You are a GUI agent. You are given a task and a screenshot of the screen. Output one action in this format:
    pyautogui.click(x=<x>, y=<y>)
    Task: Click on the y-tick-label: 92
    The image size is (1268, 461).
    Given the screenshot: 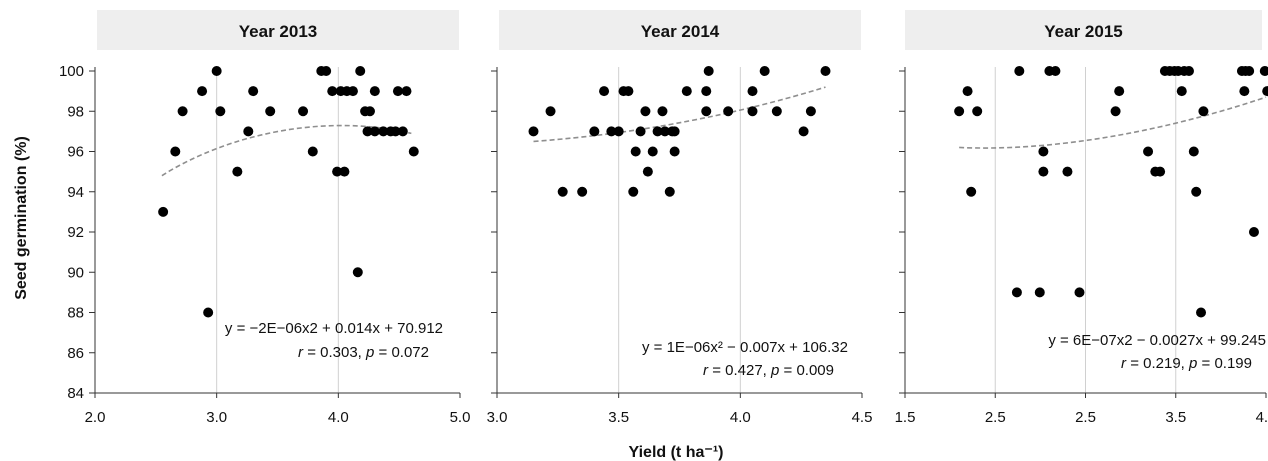 What is the action you would take?
    pyautogui.click(x=75, y=232)
    